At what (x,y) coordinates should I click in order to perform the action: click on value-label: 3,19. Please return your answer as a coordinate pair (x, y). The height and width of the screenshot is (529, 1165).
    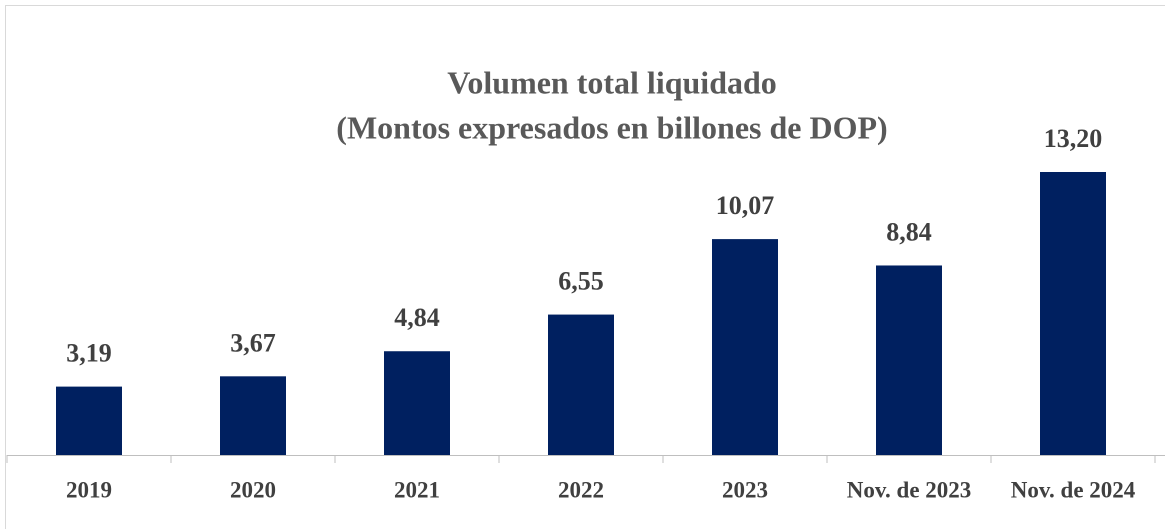
    Looking at the image, I should click on (89, 353).